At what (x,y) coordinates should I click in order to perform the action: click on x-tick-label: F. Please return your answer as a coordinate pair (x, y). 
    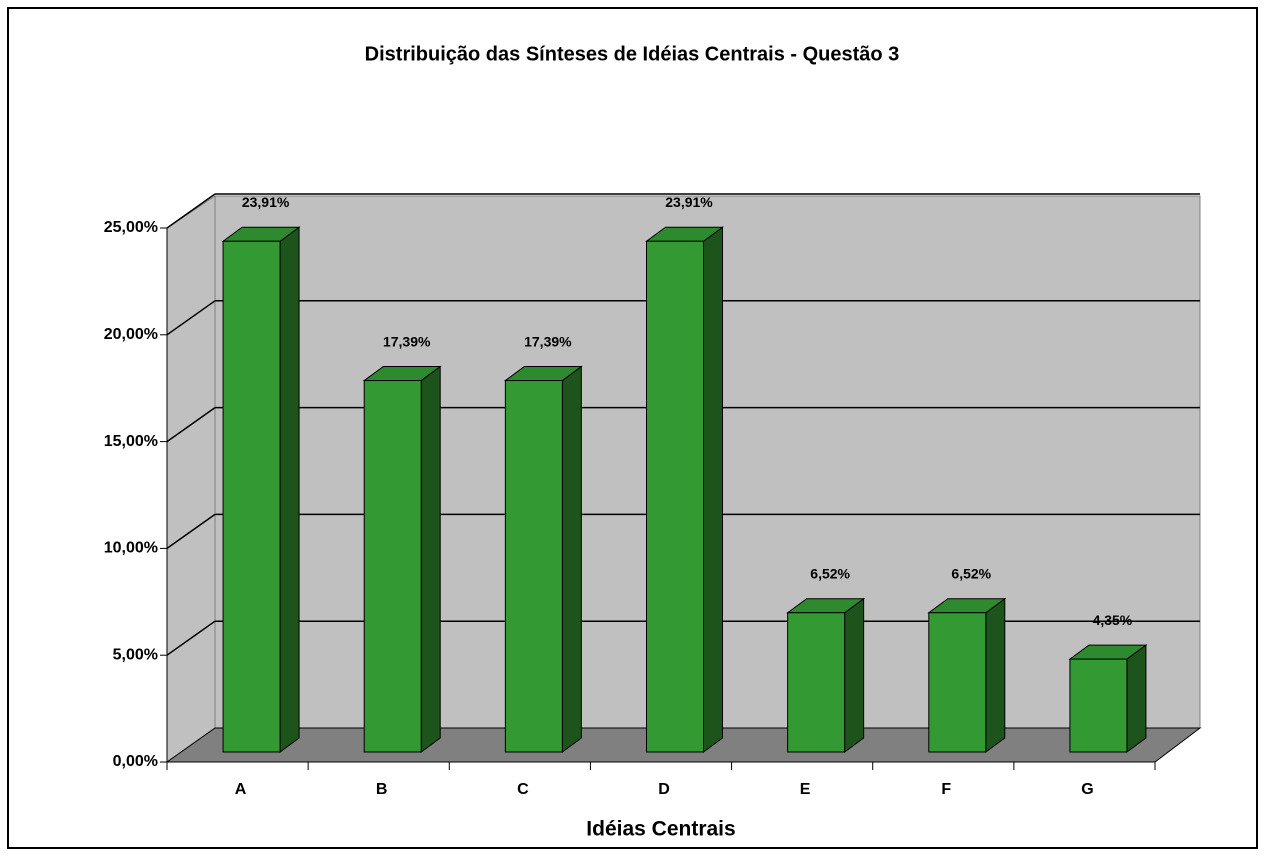
    Looking at the image, I should click on (946, 789).